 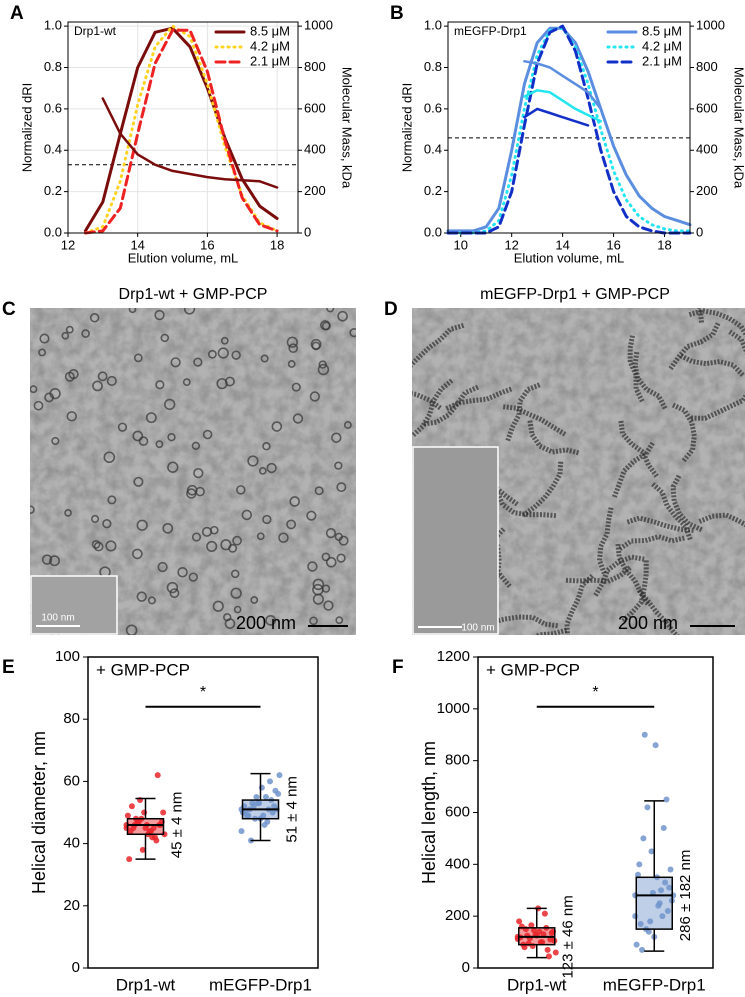 What do you see at coordinates (433, 66) in the screenshot?
I see `y-tick-label: 0.8` at bounding box center [433, 66].